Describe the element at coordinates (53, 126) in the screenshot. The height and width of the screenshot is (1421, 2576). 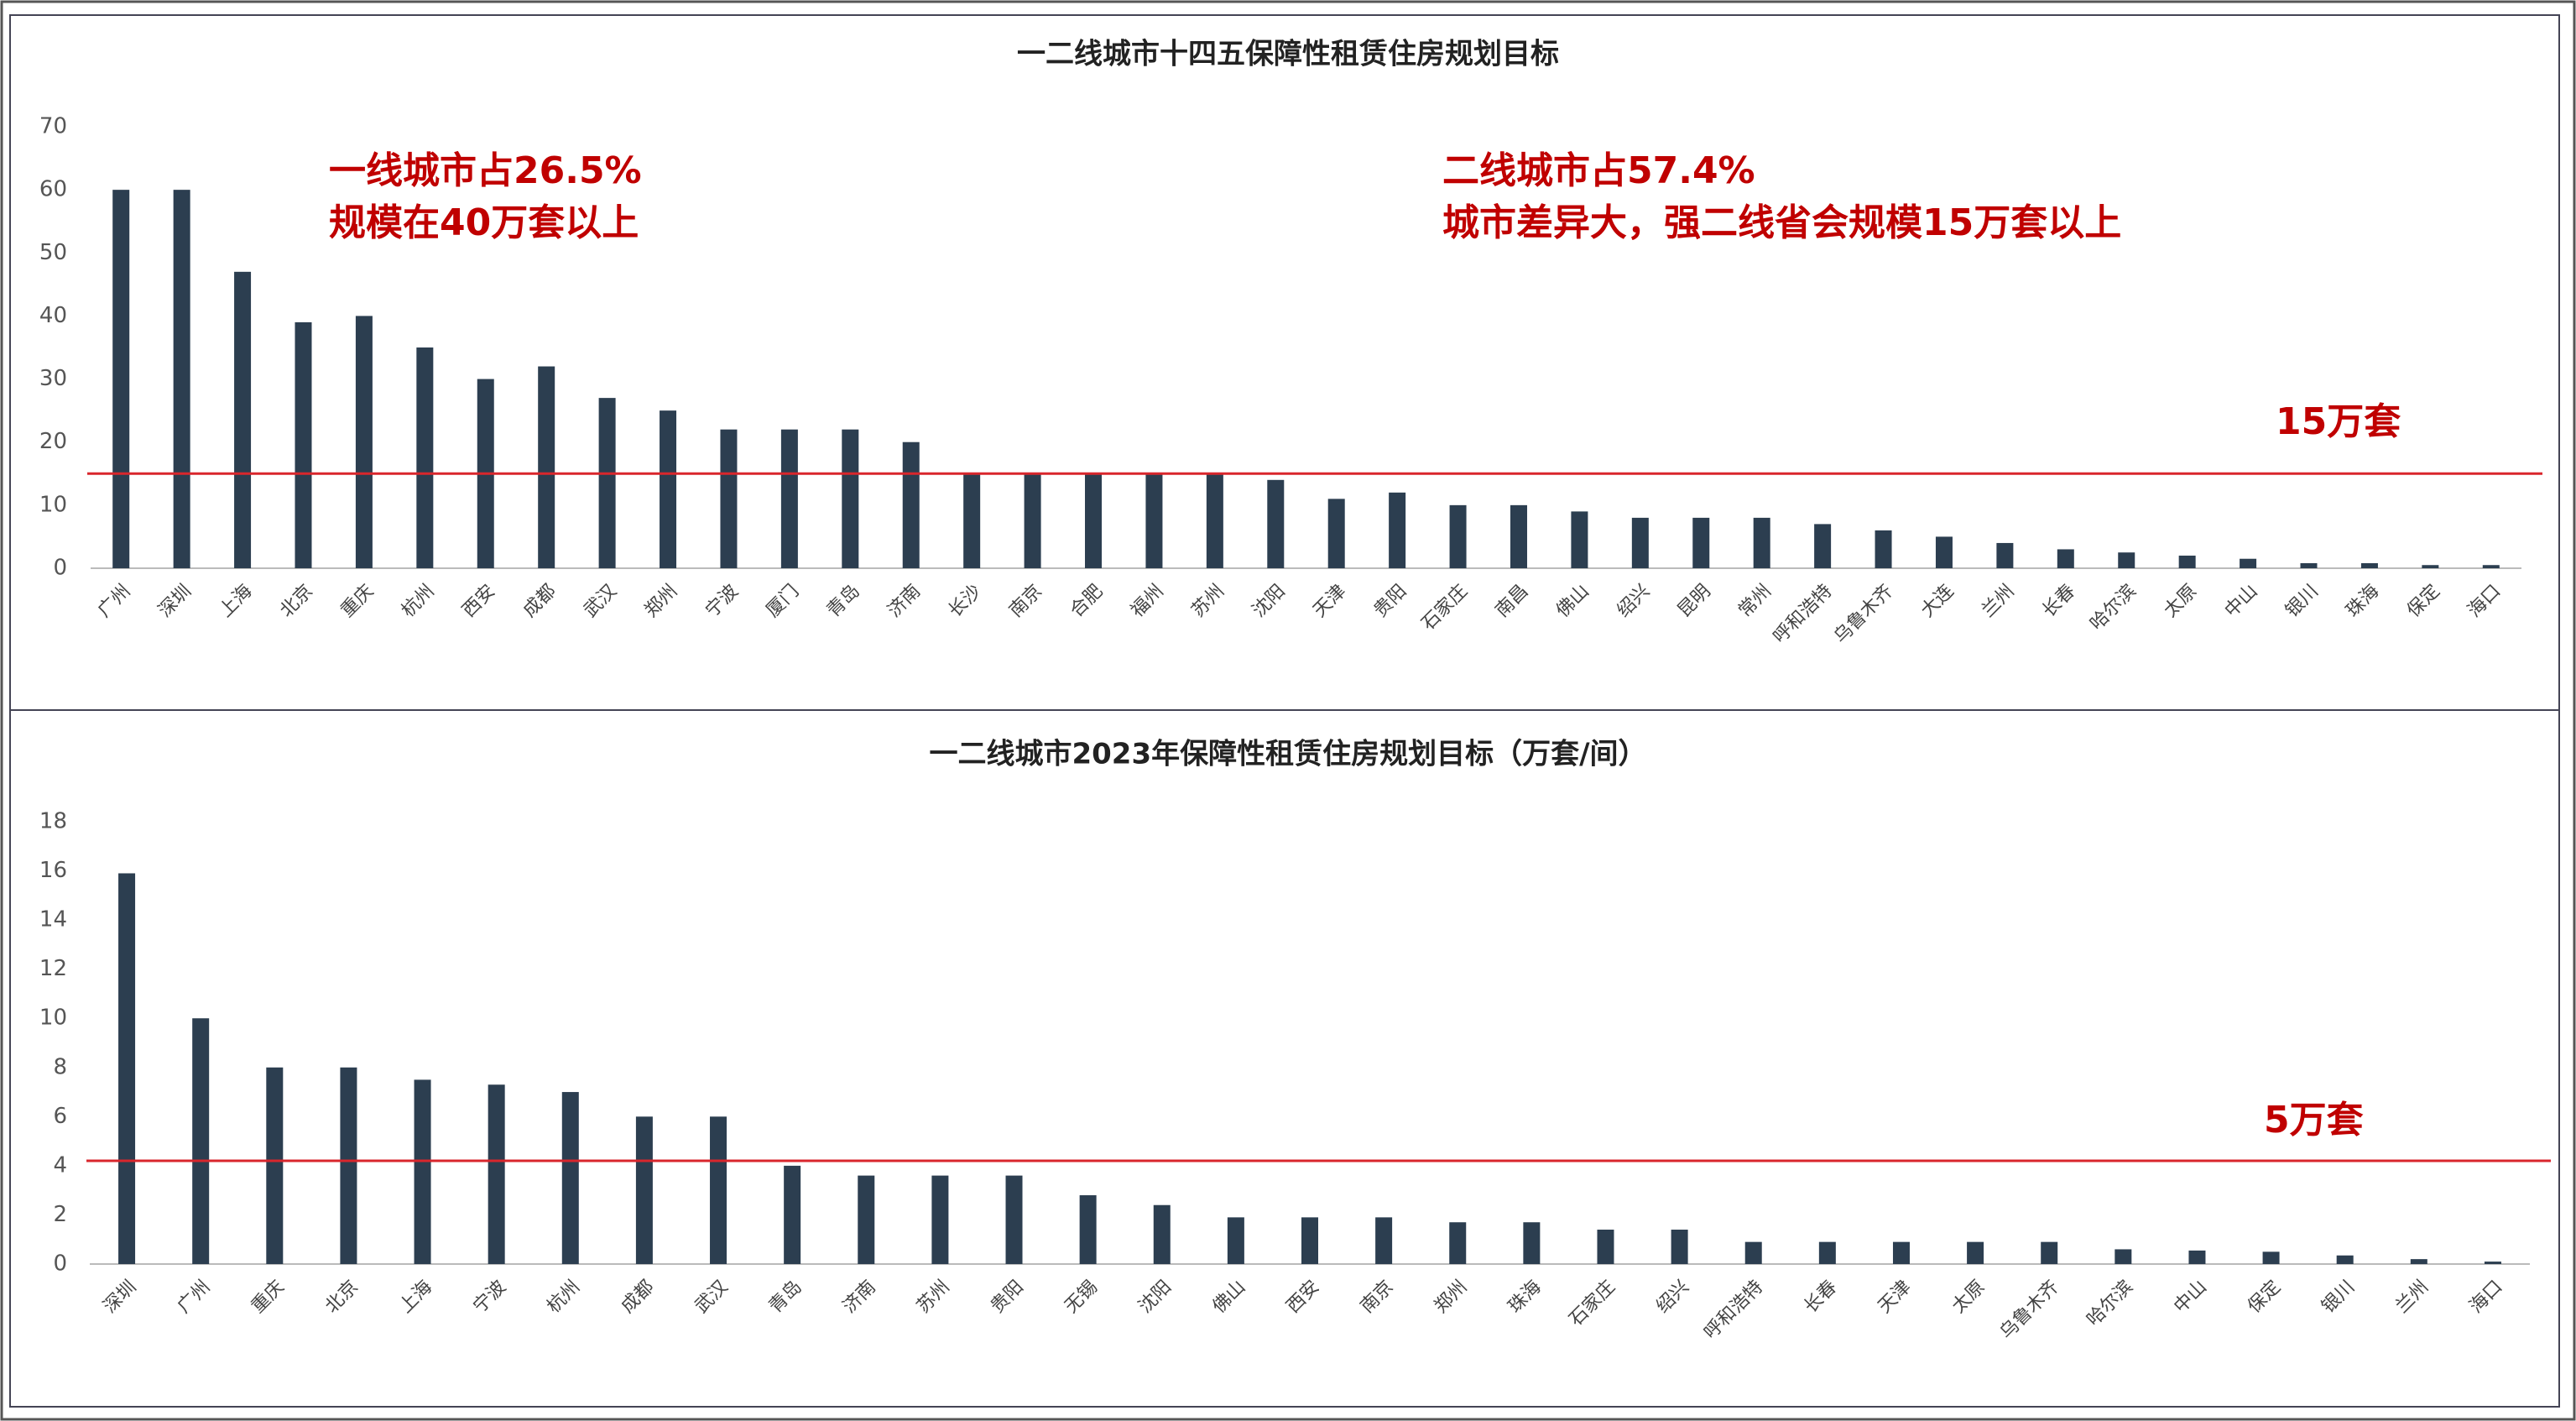
I see `y-tick-label: 70` at that location.